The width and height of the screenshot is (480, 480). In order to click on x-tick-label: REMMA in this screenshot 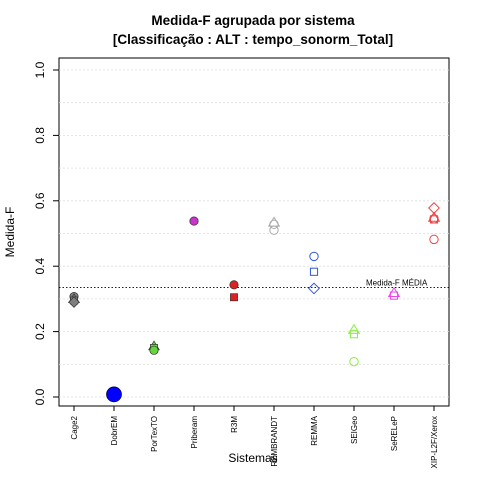, I will do `click(314, 430)`.